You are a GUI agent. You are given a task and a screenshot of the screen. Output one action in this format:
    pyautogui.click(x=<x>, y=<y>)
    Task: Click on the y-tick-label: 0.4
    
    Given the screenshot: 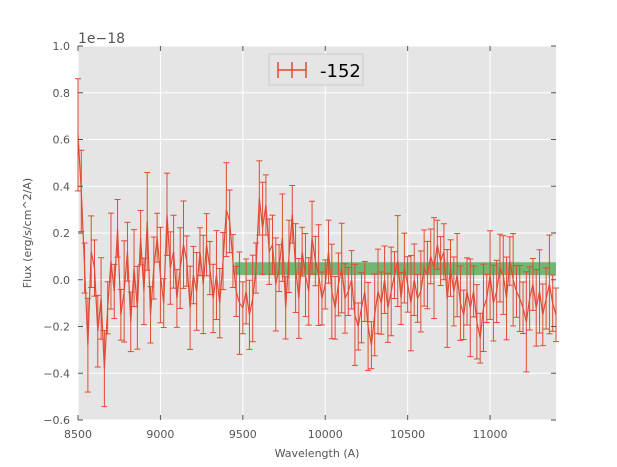 What is the action you would take?
    pyautogui.click(x=62, y=186)
    